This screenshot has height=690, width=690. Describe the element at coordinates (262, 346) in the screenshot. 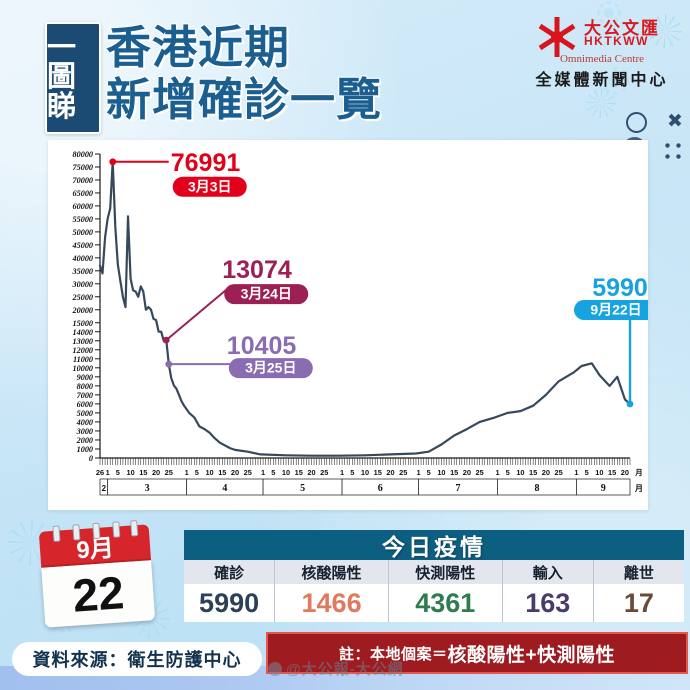

I see `svg-text: 10405` at that location.